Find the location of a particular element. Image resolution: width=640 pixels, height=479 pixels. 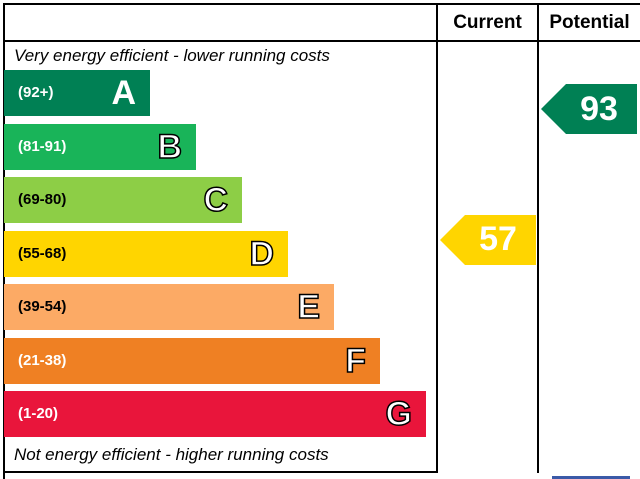

potential-rating-arrow: 93 is located at coordinates (589, 109).